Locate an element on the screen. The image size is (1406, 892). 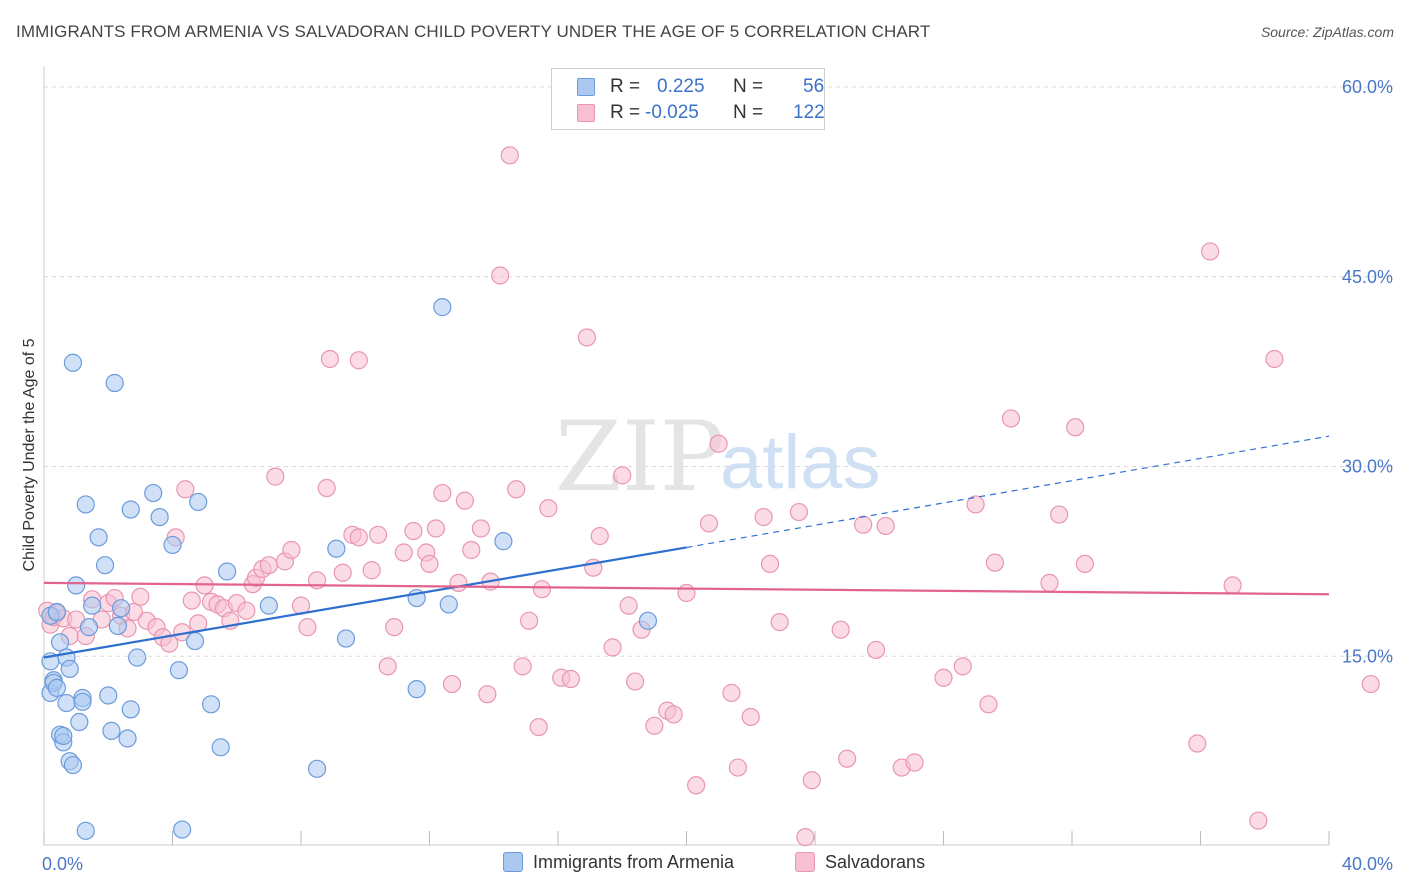
bottom-legend-swatch-pink is located at coordinates (805, 862).